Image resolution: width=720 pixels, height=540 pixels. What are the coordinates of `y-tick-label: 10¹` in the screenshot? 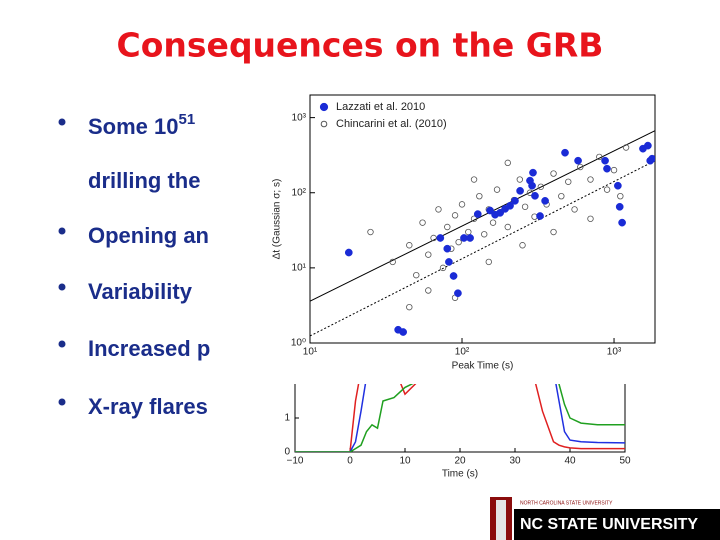 It's located at (299, 268).